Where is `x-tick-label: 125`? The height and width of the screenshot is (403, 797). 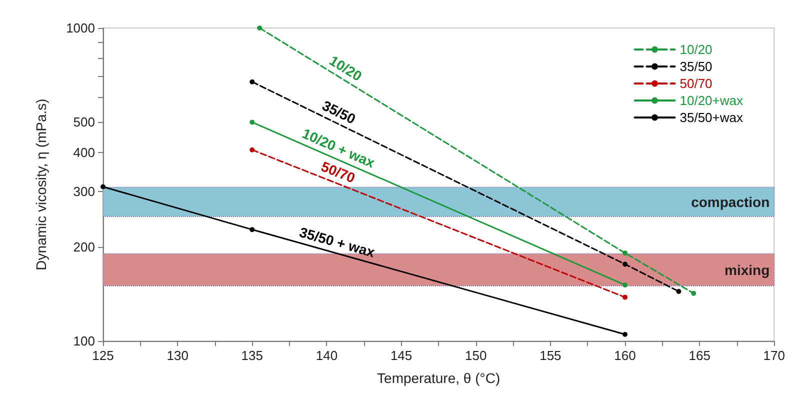
x-tick-label: 125 is located at coordinates (103, 355).